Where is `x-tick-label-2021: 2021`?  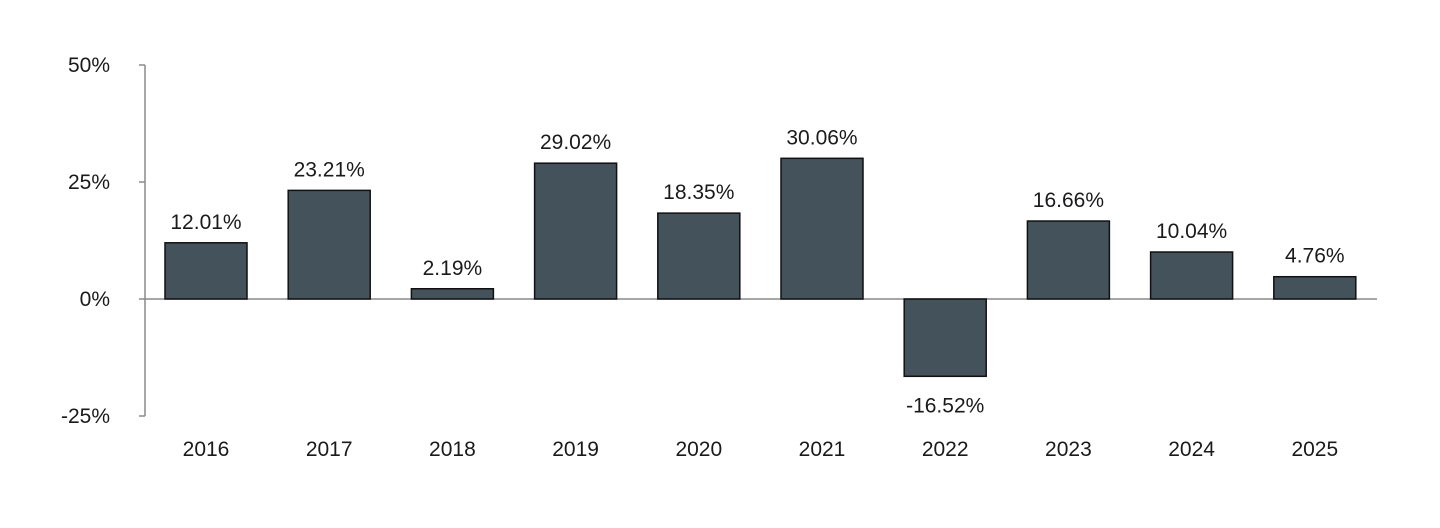 x-tick-label-2021: 2021 is located at coordinates (822, 449).